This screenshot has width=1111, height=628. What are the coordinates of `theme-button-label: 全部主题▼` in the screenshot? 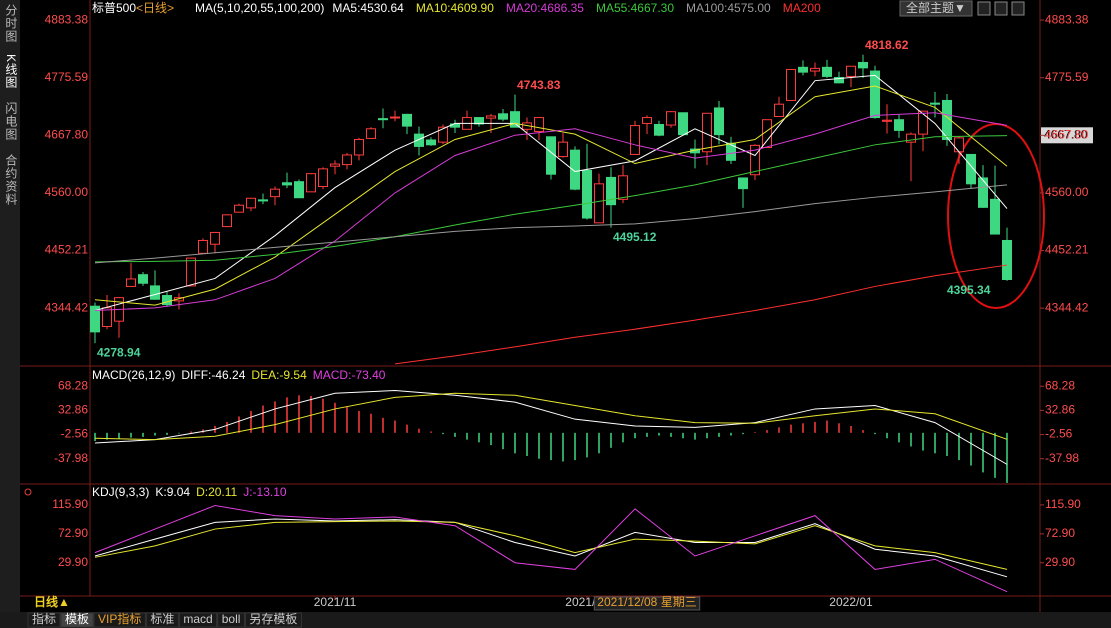 It's located at (936, 7).